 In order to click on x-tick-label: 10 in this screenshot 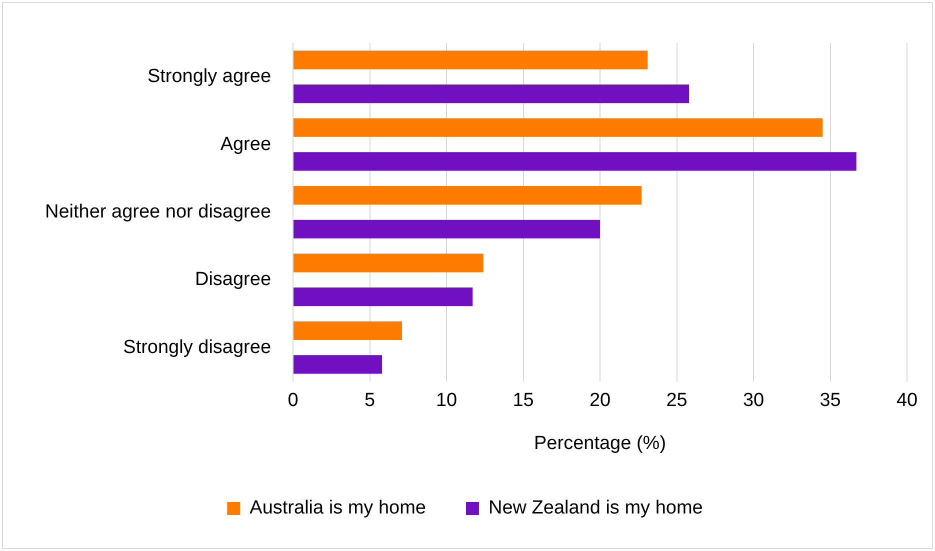, I will do `click(447, 401)`.